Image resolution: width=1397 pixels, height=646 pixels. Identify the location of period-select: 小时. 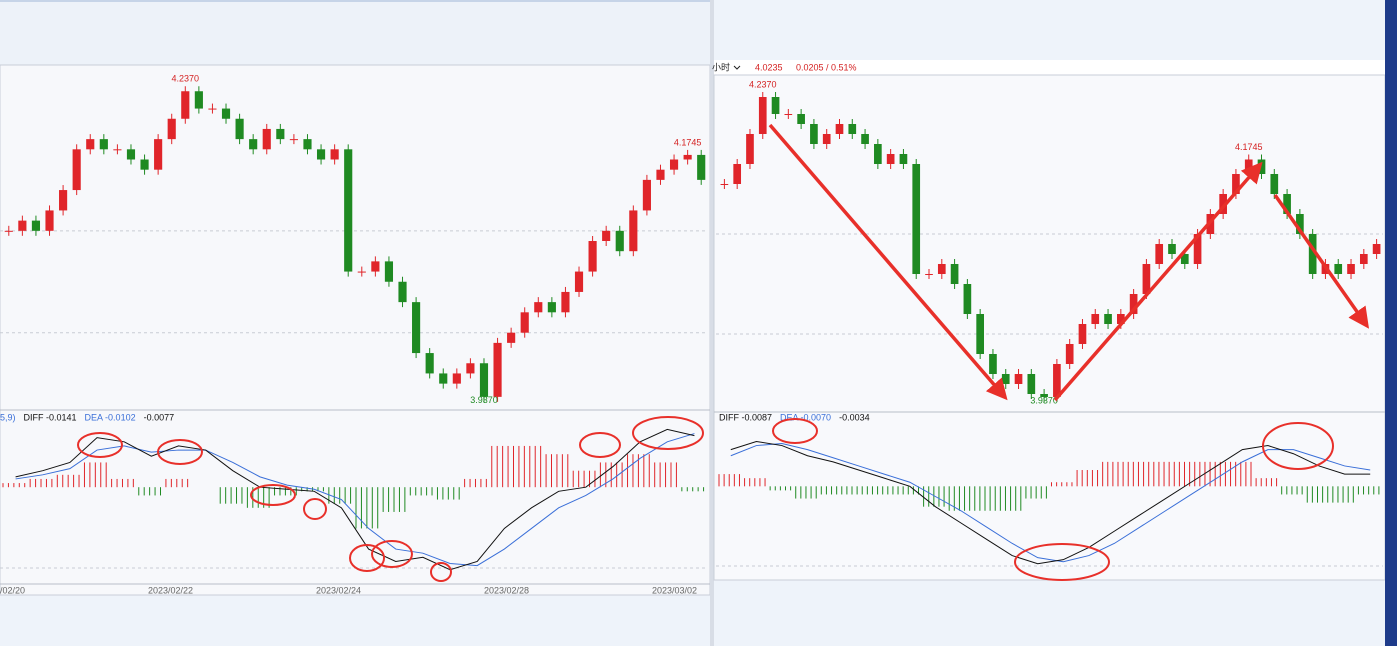
(721, 66).